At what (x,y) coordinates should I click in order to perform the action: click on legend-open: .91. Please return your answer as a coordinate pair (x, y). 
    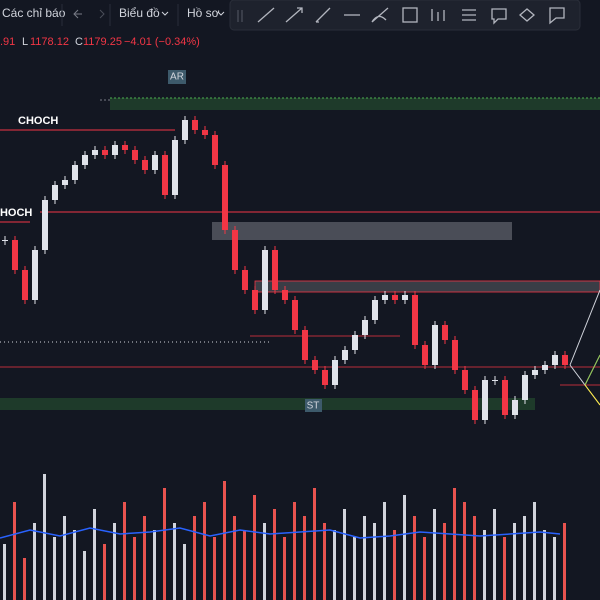
    Looking at the image, I should click on (7, 42).